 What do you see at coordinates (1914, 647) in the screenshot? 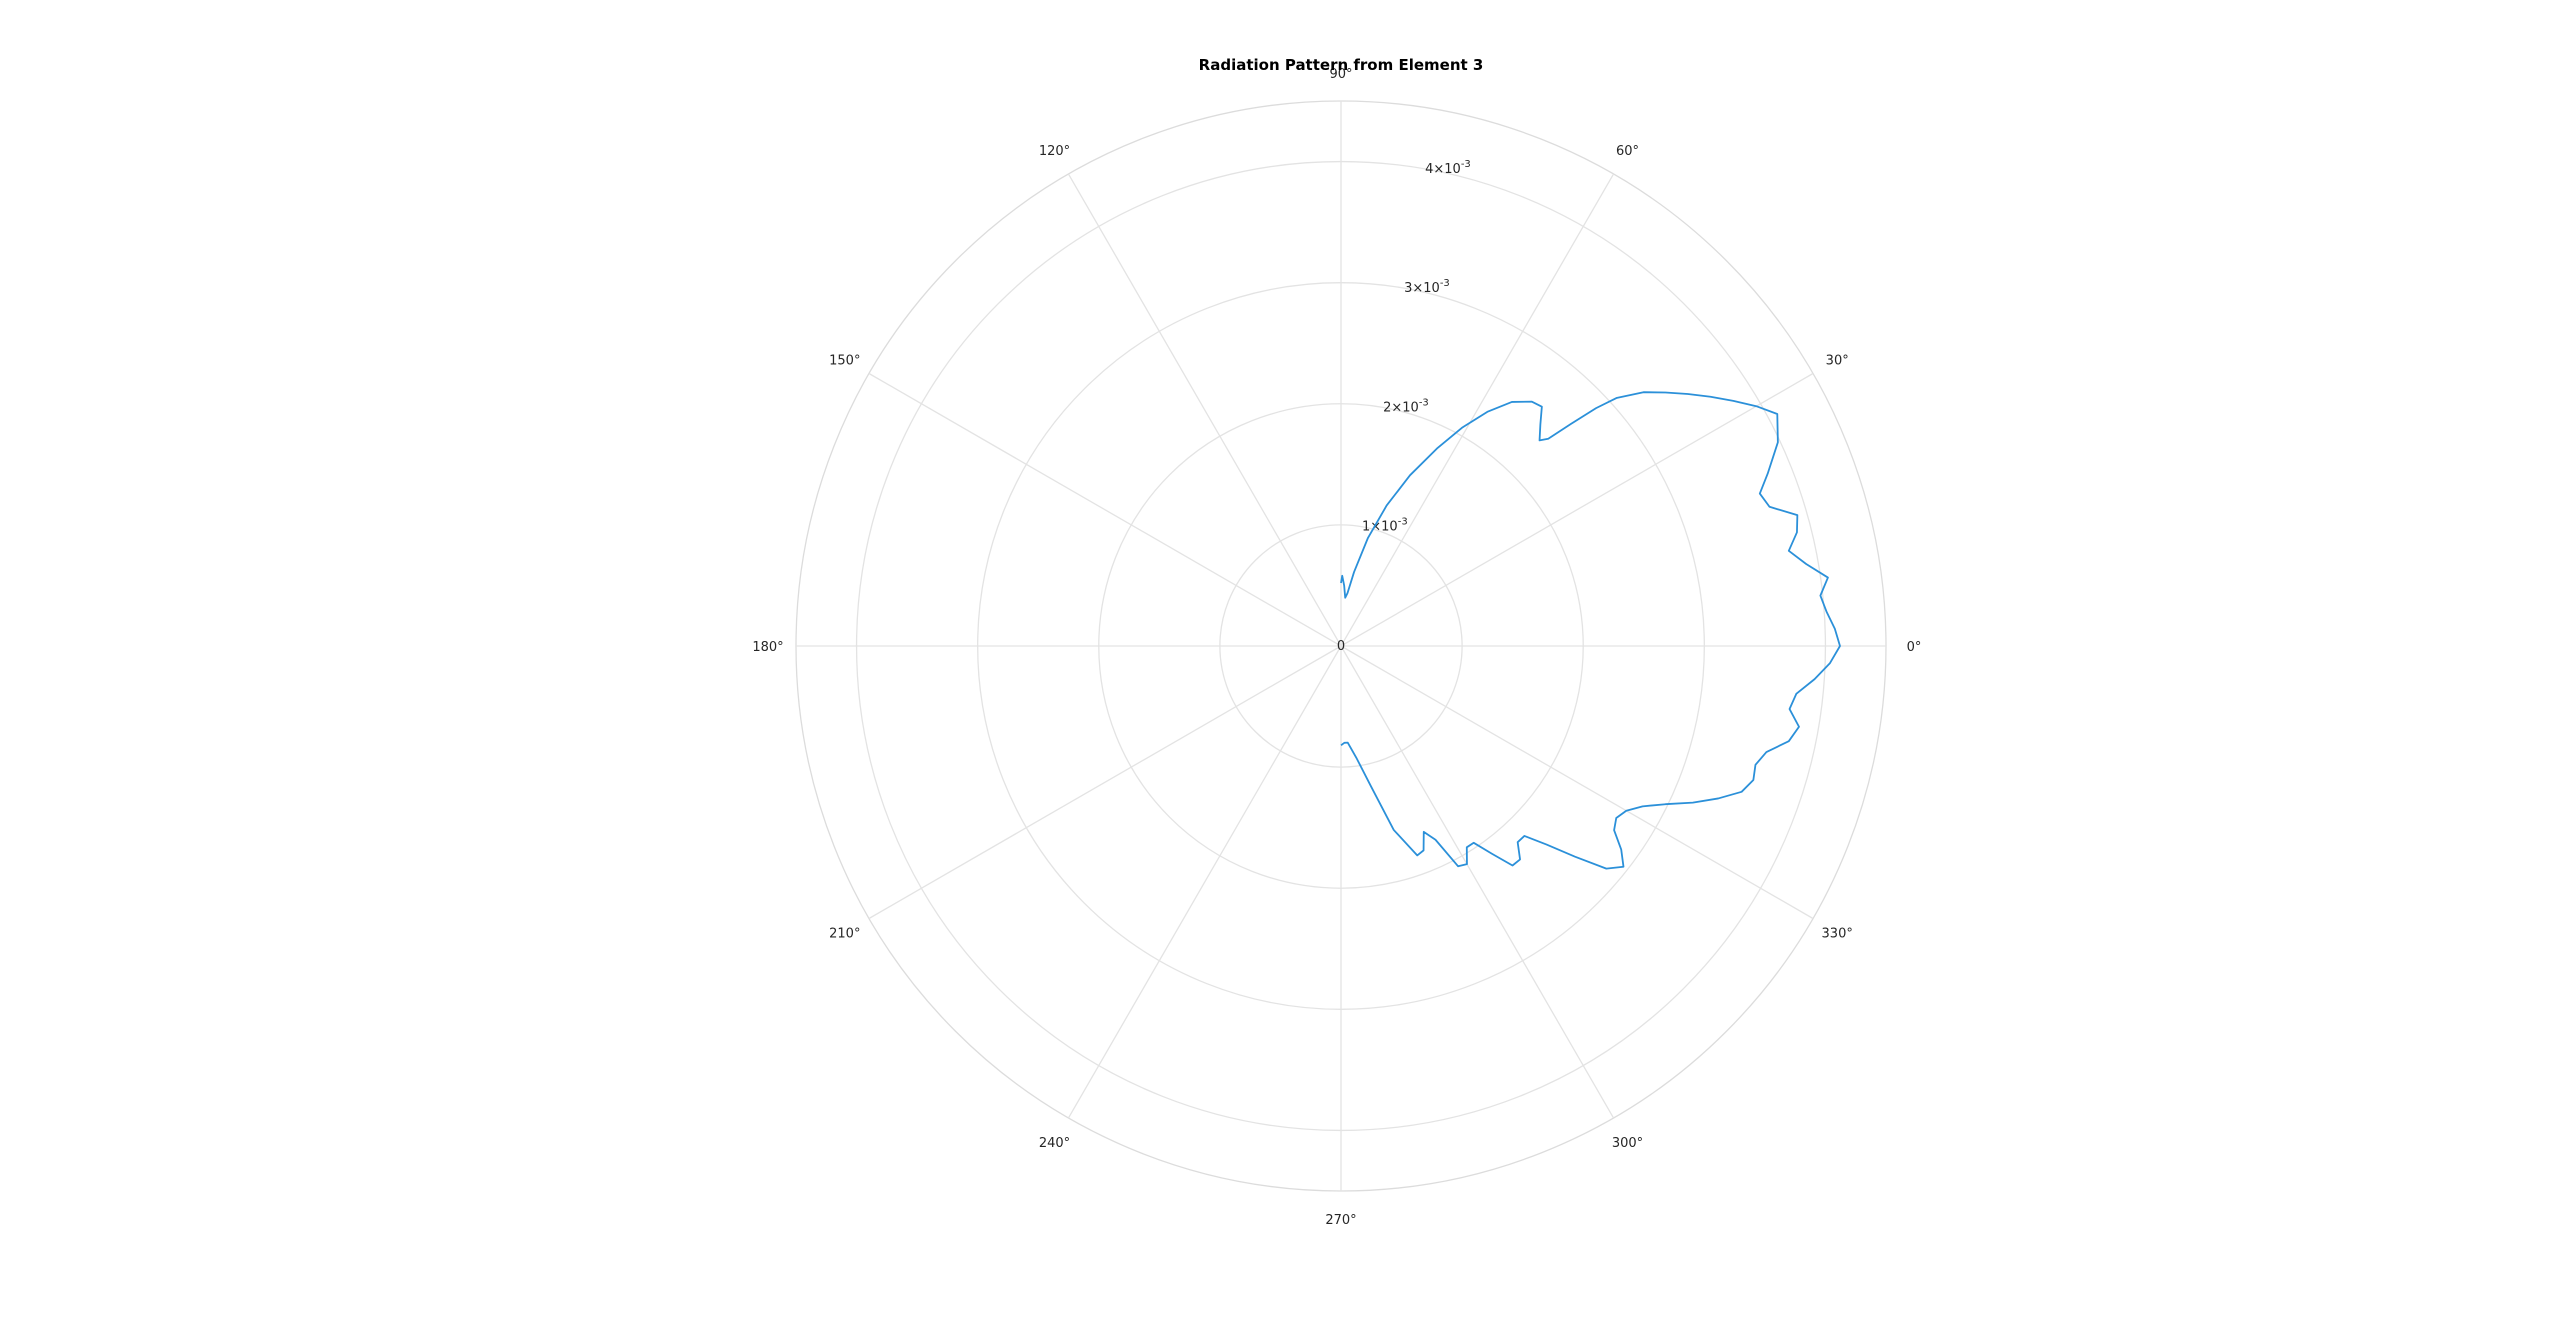
I see `angle-tick-label: 0°` at bounding box center [1914, 647].